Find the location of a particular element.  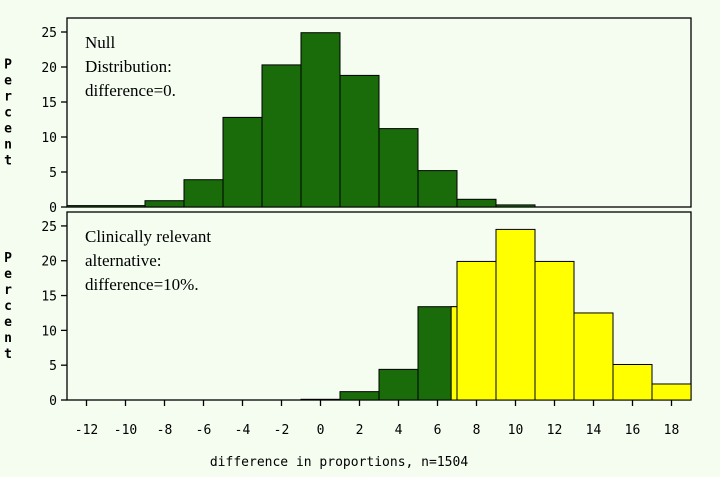

panel-2-y-axis-label-char: t is located at coordinates (8, 354).